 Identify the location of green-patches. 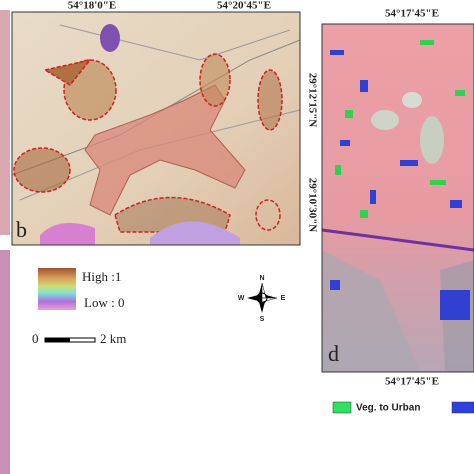
(400, 129).